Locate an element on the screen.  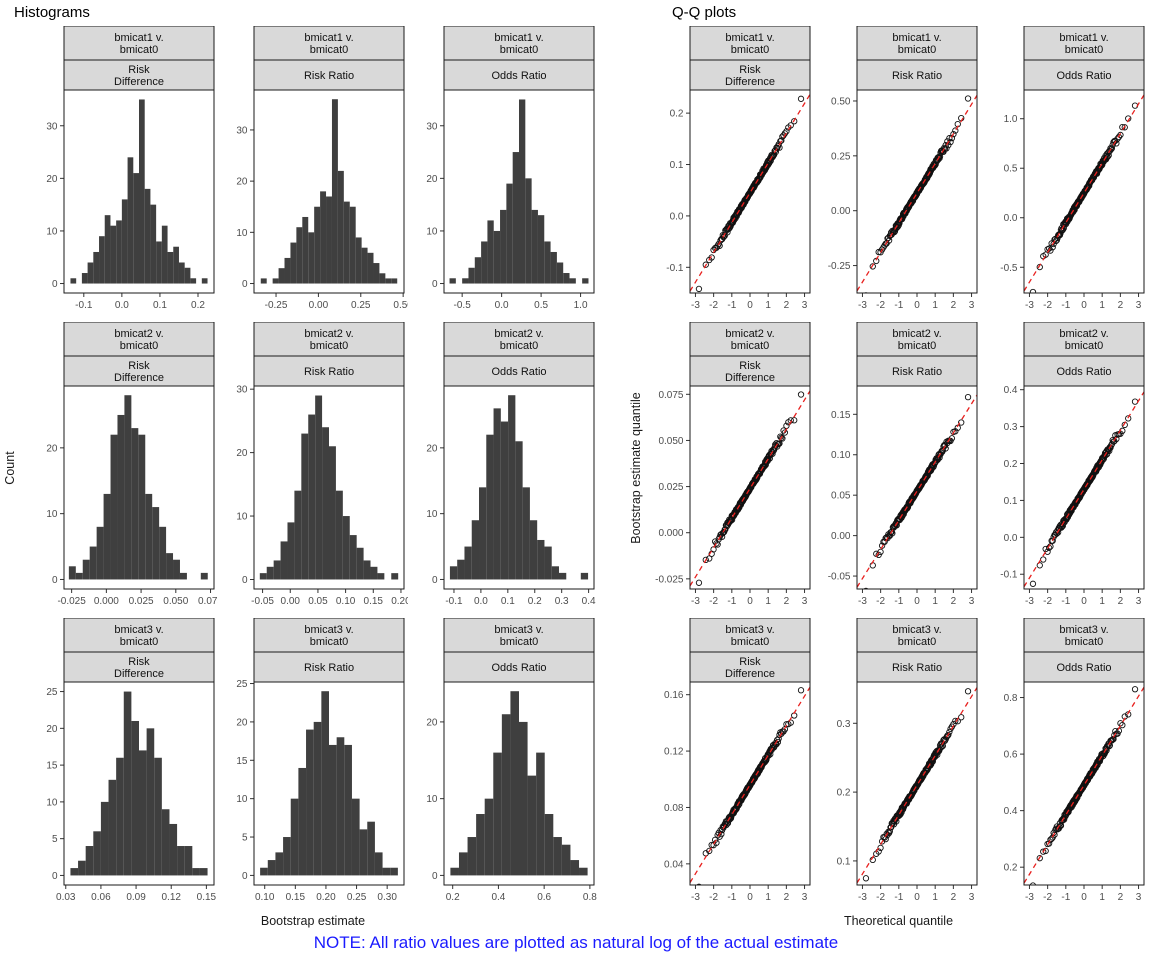
svg-text: 1.0 is located at coordinates (581, 305).